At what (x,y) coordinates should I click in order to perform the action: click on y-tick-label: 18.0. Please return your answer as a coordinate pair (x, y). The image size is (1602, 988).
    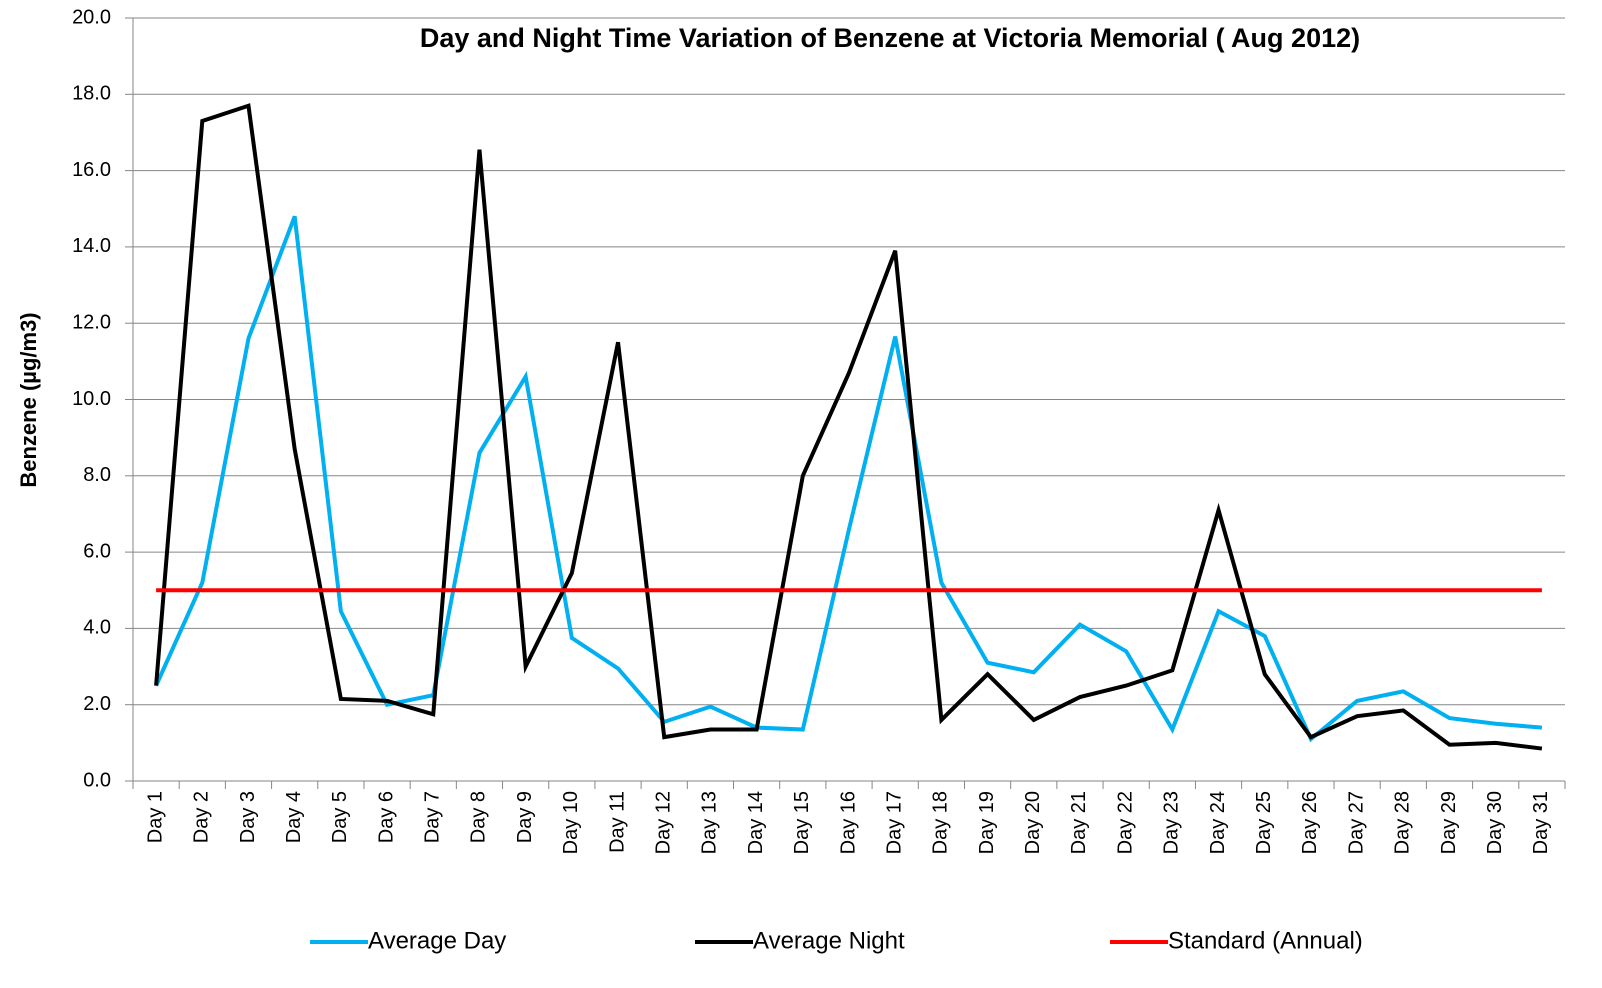
    Looking at the image, I should click on (91, 94).